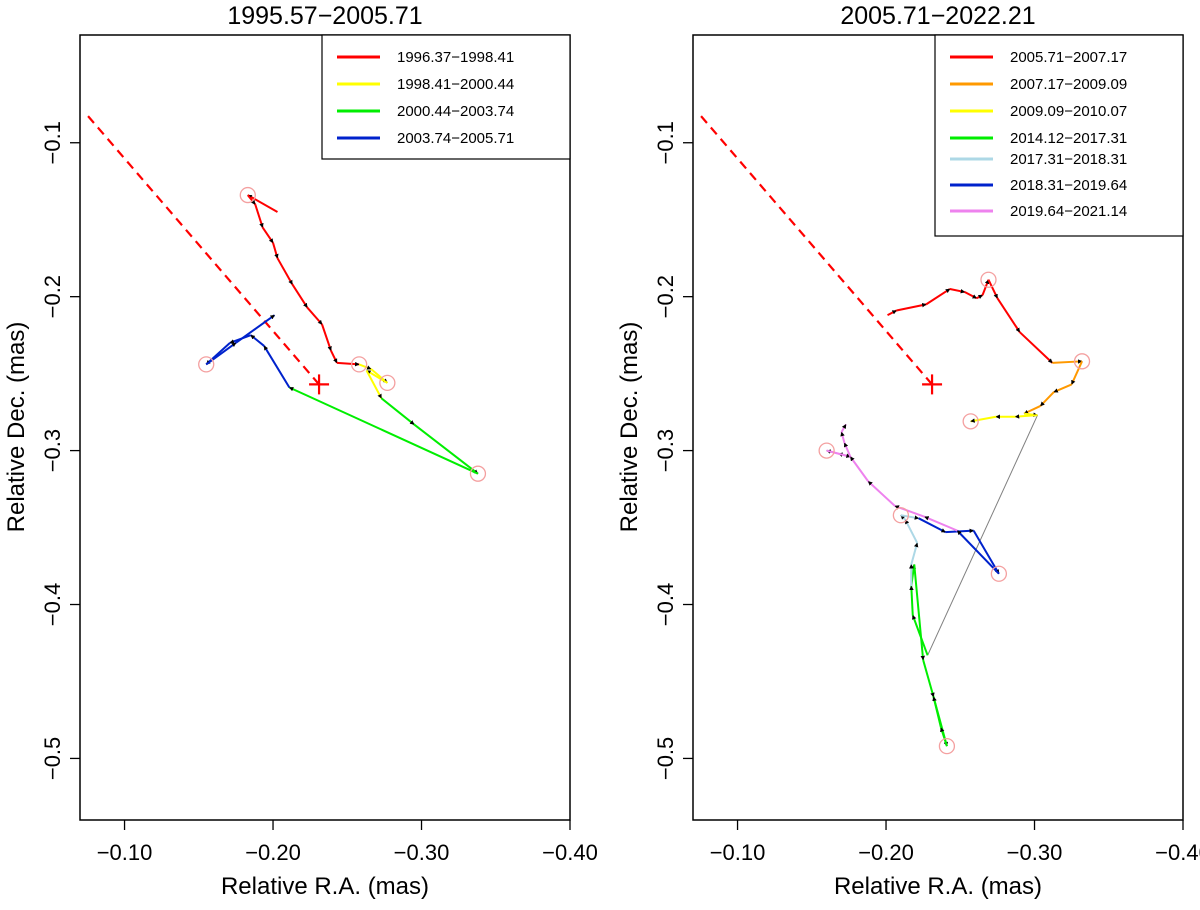 This screenshot has height=910, width=1200. I want to click on epoch-gap-connector, so click(982, 535).